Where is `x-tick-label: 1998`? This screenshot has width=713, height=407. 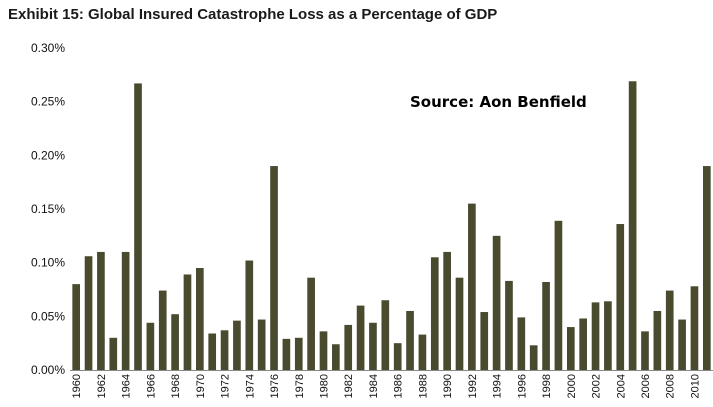 x-tick-label: 1998 is located at coordinates (547, 386).